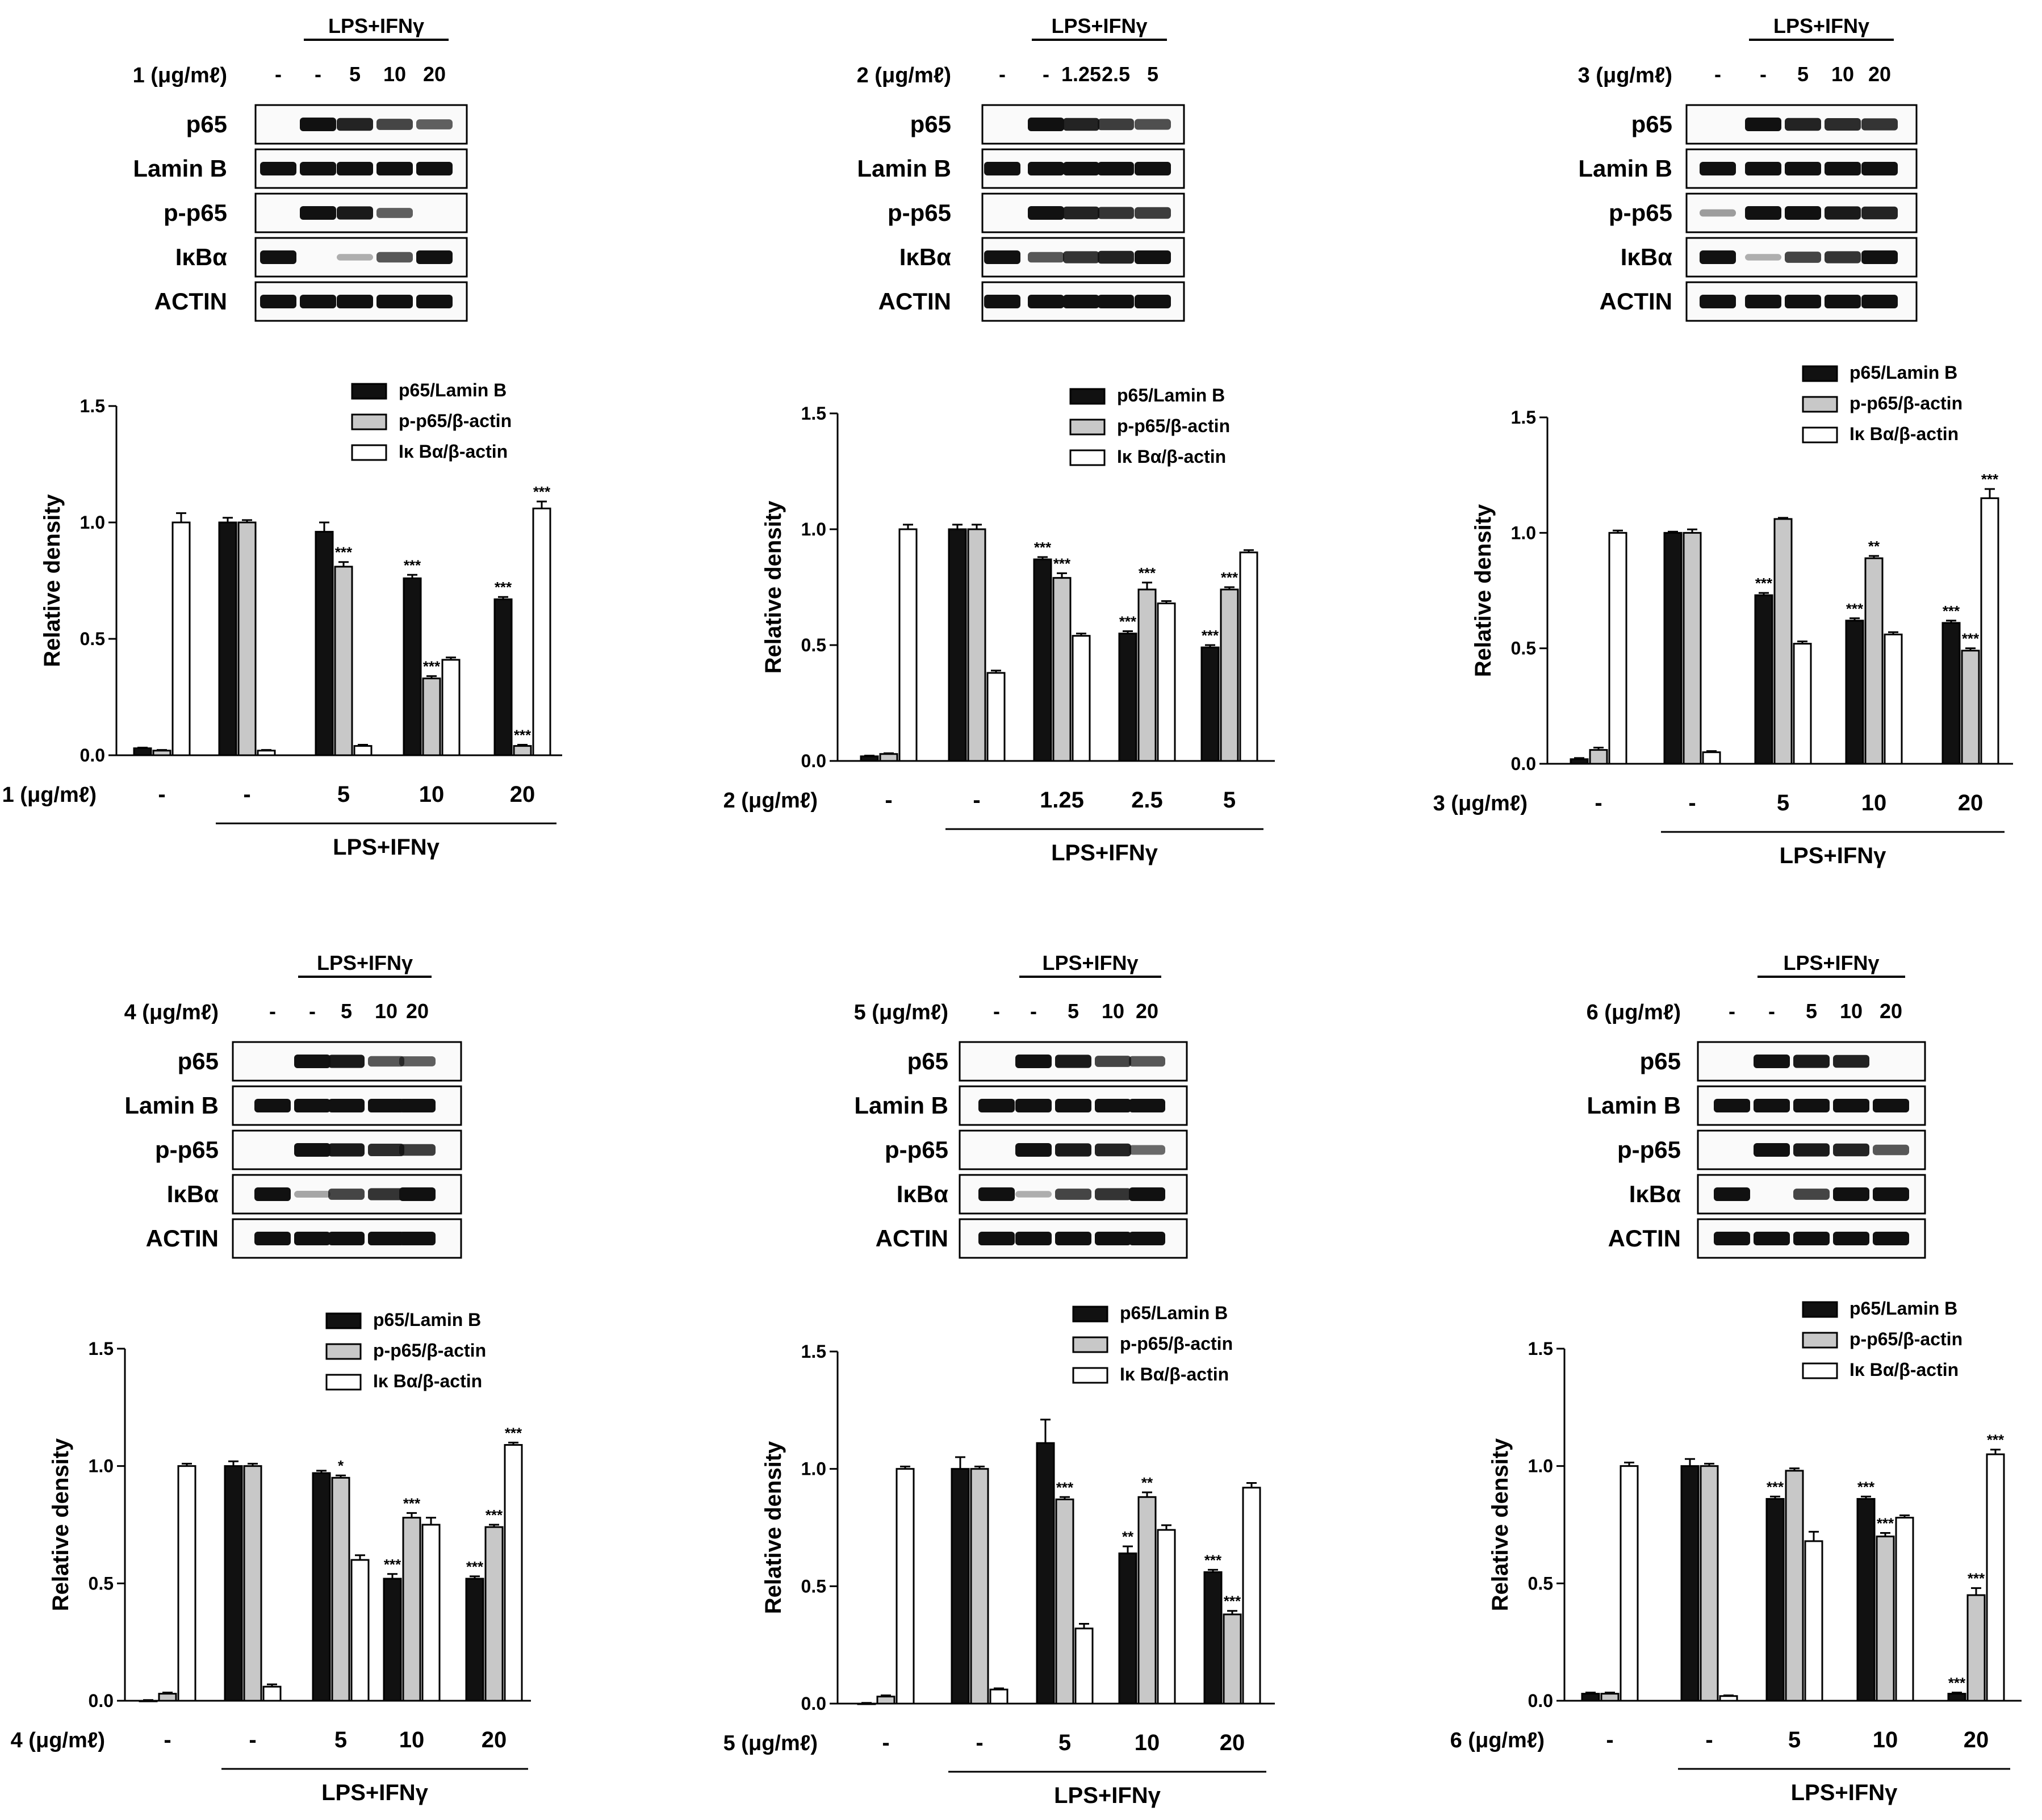 The width and height of the screenshot is (2042, 1820). Describe the element at coordinates (1763, 74) in the screenshot. I see `blot-dose-label: -` at that location.